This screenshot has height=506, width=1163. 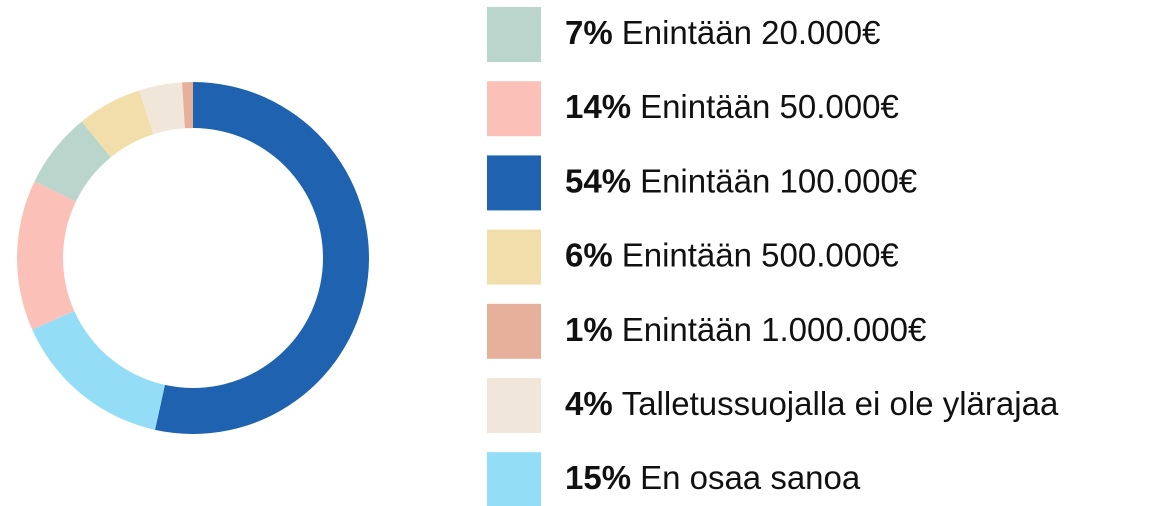 I want to click on legend-label: 1% Enintään 1.000.000€, so click(x=745, y=329).